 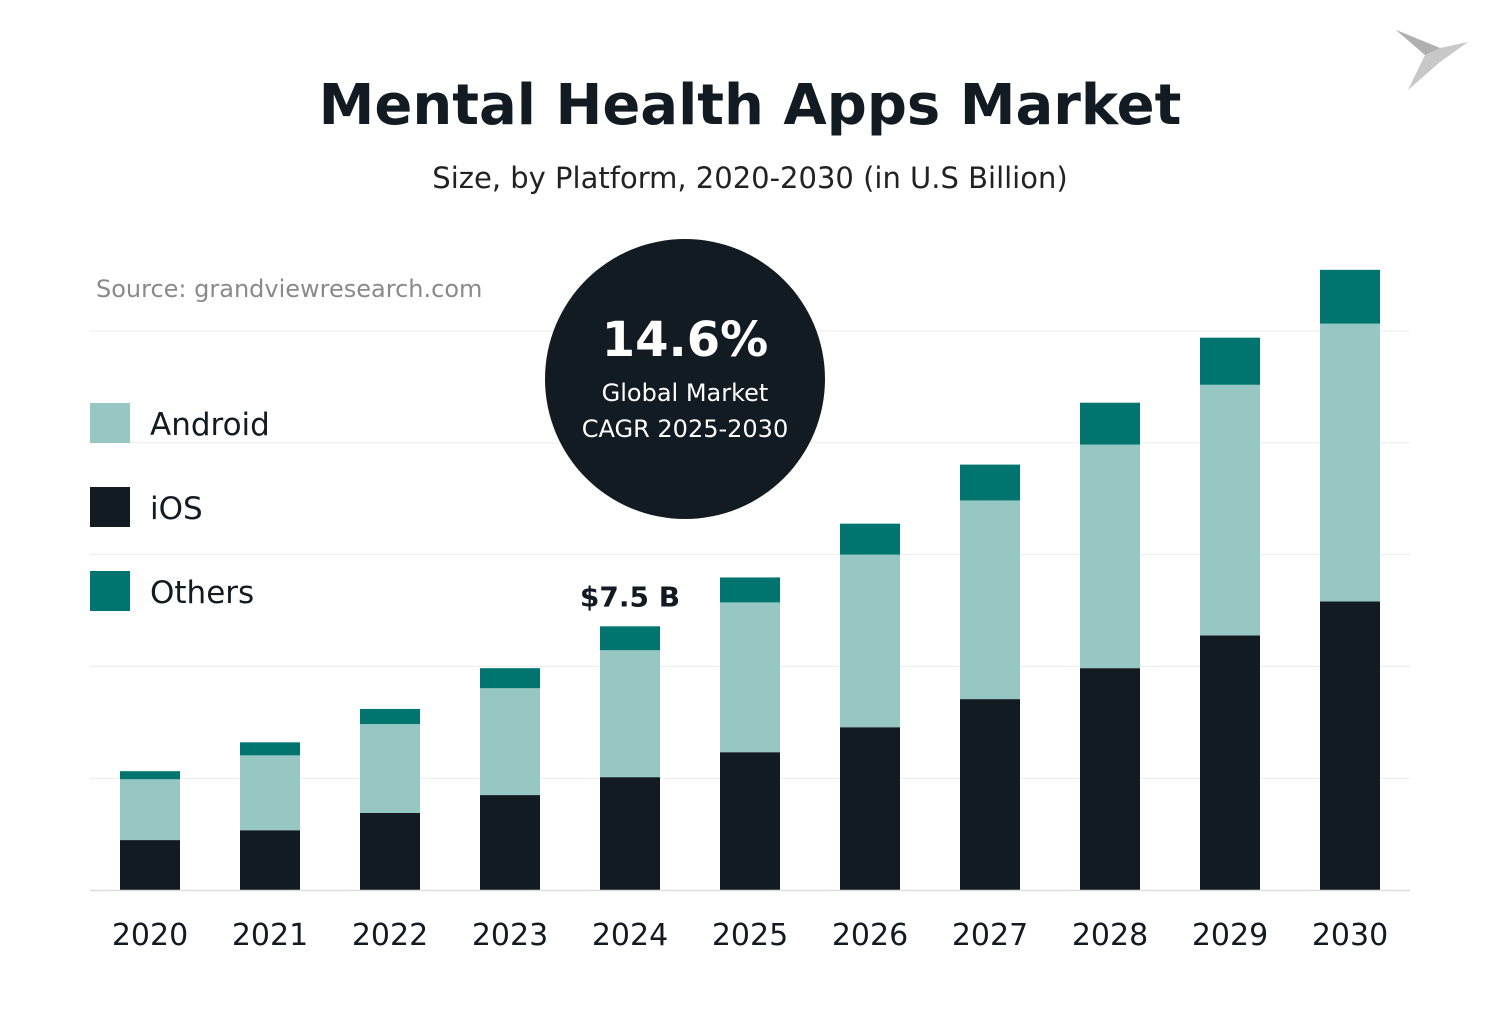 I want to click on bar-ios-2021, so click(x=270, y=860).